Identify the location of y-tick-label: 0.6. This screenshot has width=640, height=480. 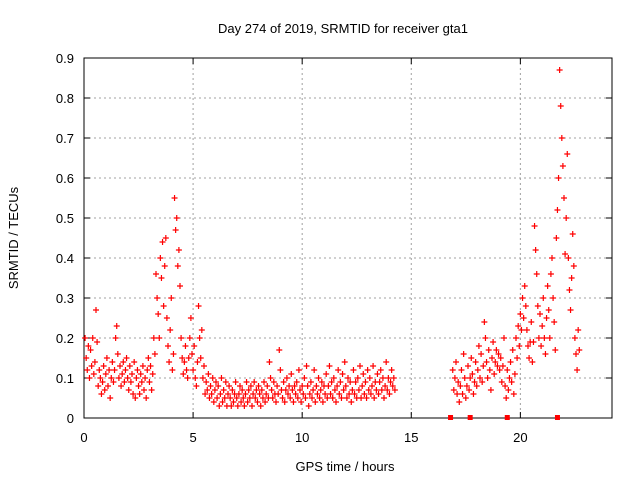
(65, 178).